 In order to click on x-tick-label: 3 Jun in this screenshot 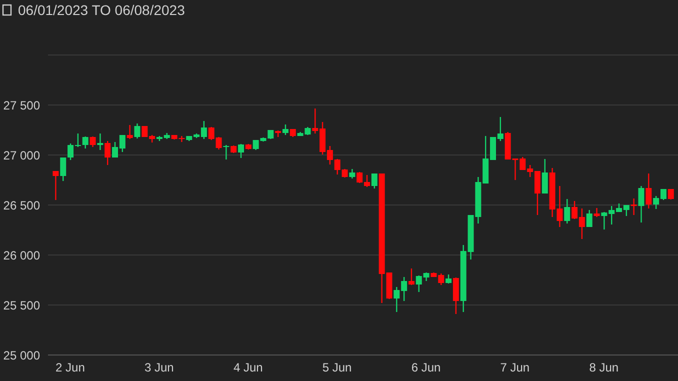, I will do `click(159, 367)`.